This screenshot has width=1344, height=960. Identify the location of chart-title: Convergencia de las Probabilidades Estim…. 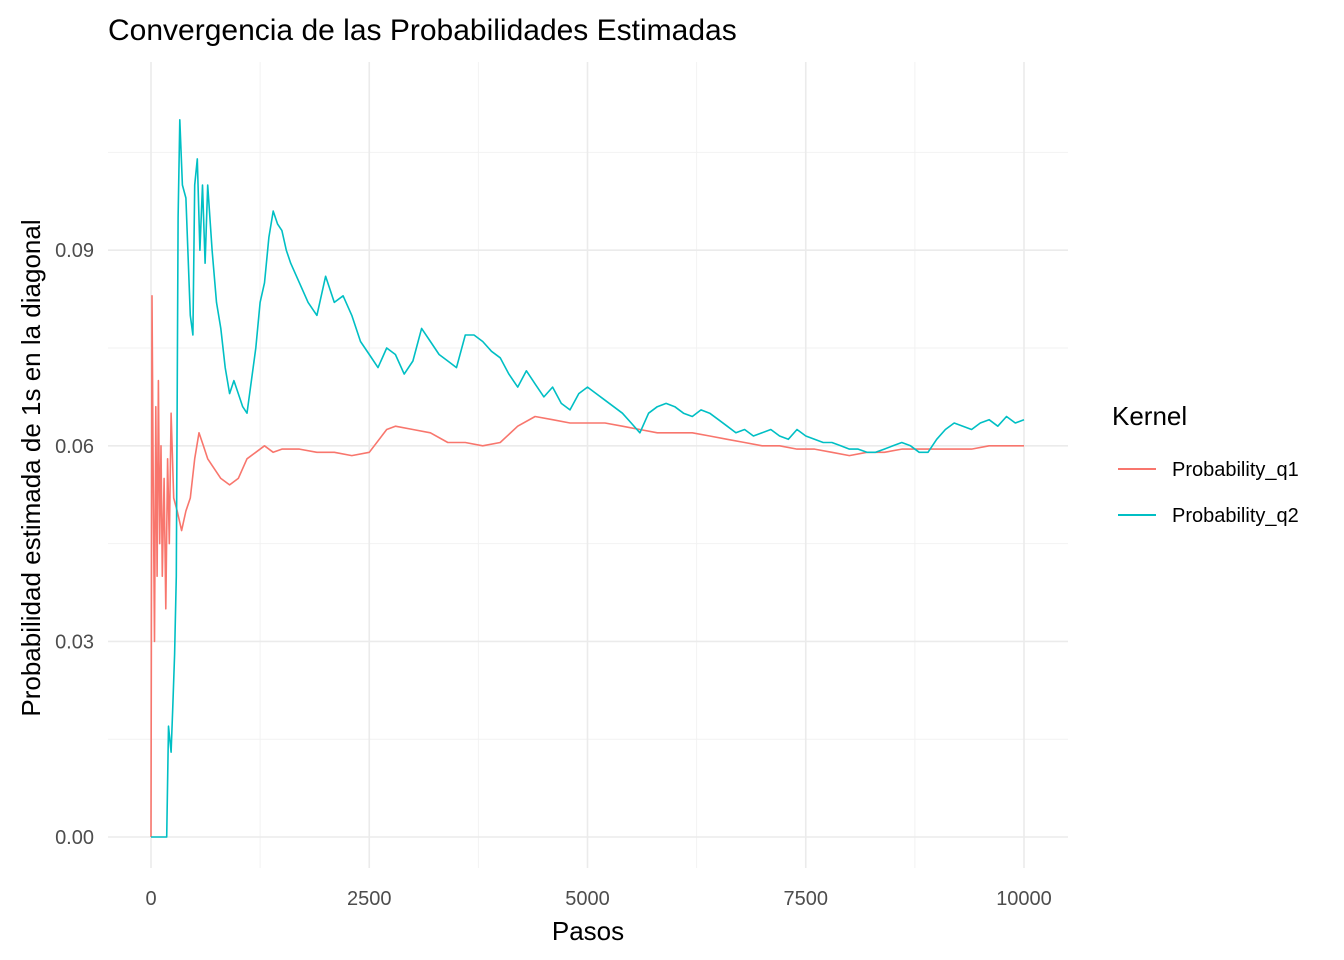
(422, 30).